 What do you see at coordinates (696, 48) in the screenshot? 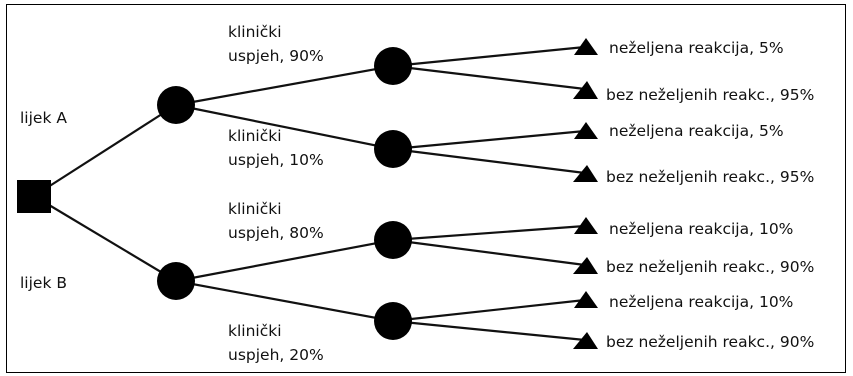
I see `outcome-label-a1-1: neželjena reakcija, 5%` at bounding box center [696, 48].